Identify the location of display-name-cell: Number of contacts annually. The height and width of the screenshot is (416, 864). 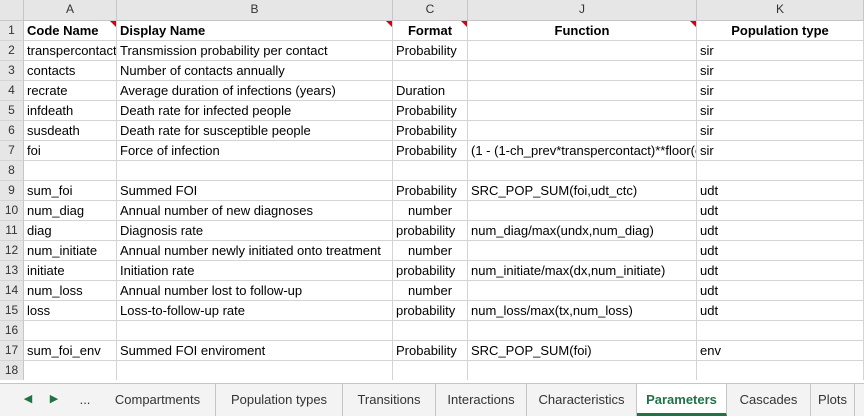
(255, 71).